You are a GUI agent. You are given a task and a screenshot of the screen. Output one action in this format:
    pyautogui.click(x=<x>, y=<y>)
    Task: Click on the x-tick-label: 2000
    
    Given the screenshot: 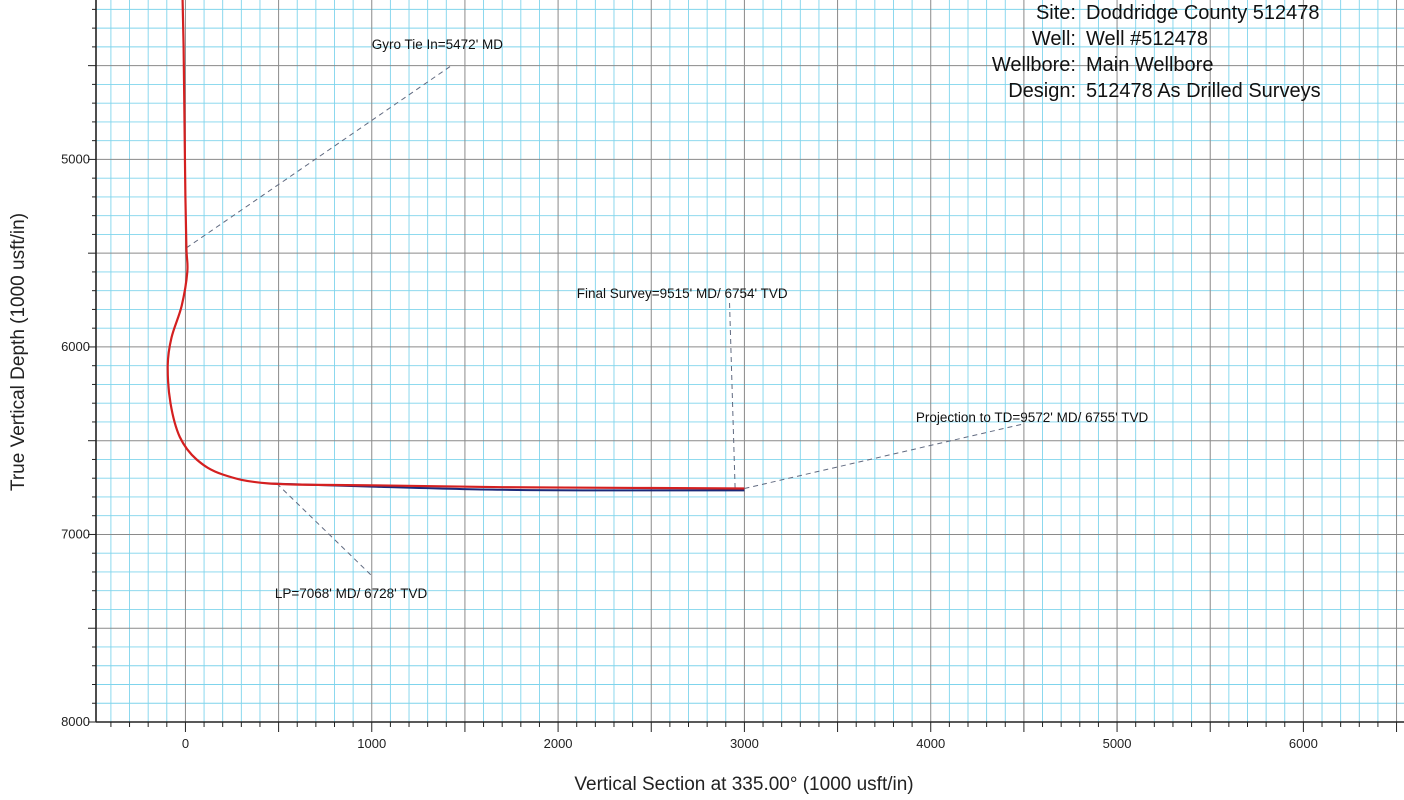 What is the action you would take?
    pyautogui.click(x=558, y=743)
    